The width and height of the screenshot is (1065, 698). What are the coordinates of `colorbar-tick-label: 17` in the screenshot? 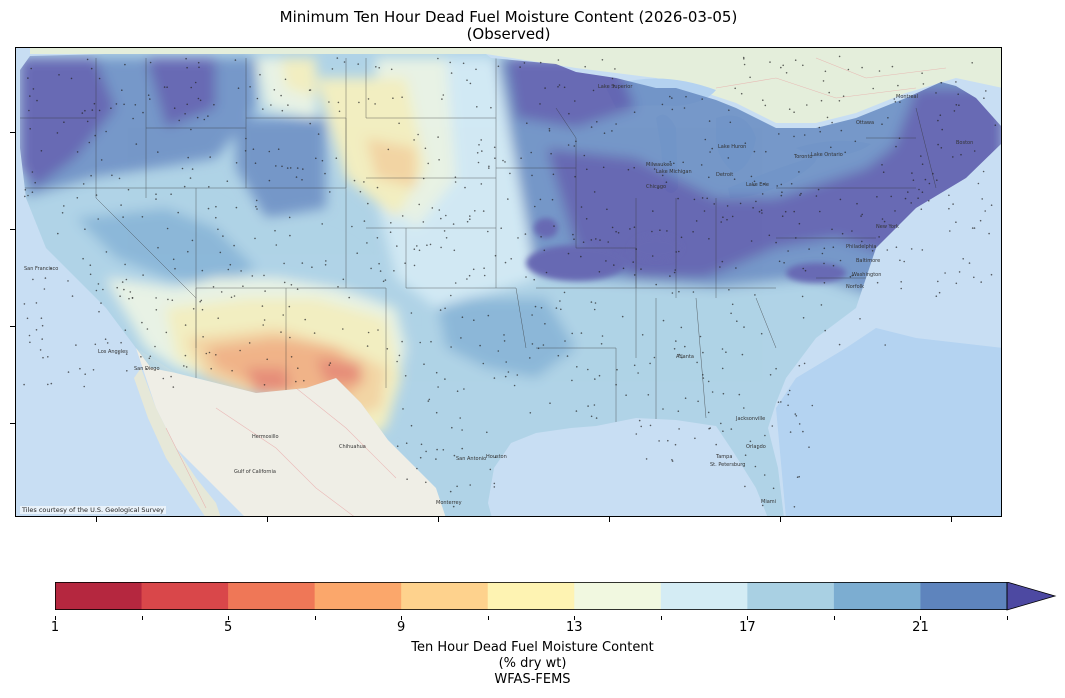 It's located at (747, 627).